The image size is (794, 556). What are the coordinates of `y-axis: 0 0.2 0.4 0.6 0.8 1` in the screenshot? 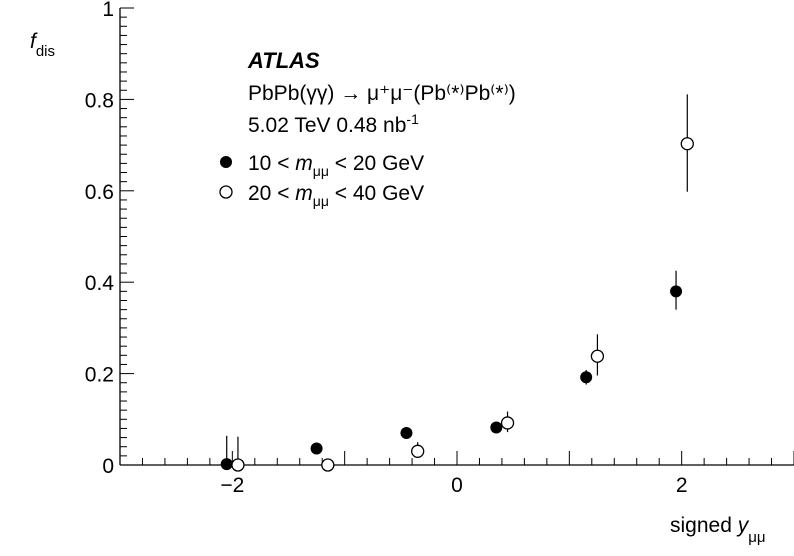 It's located at (109, 239).